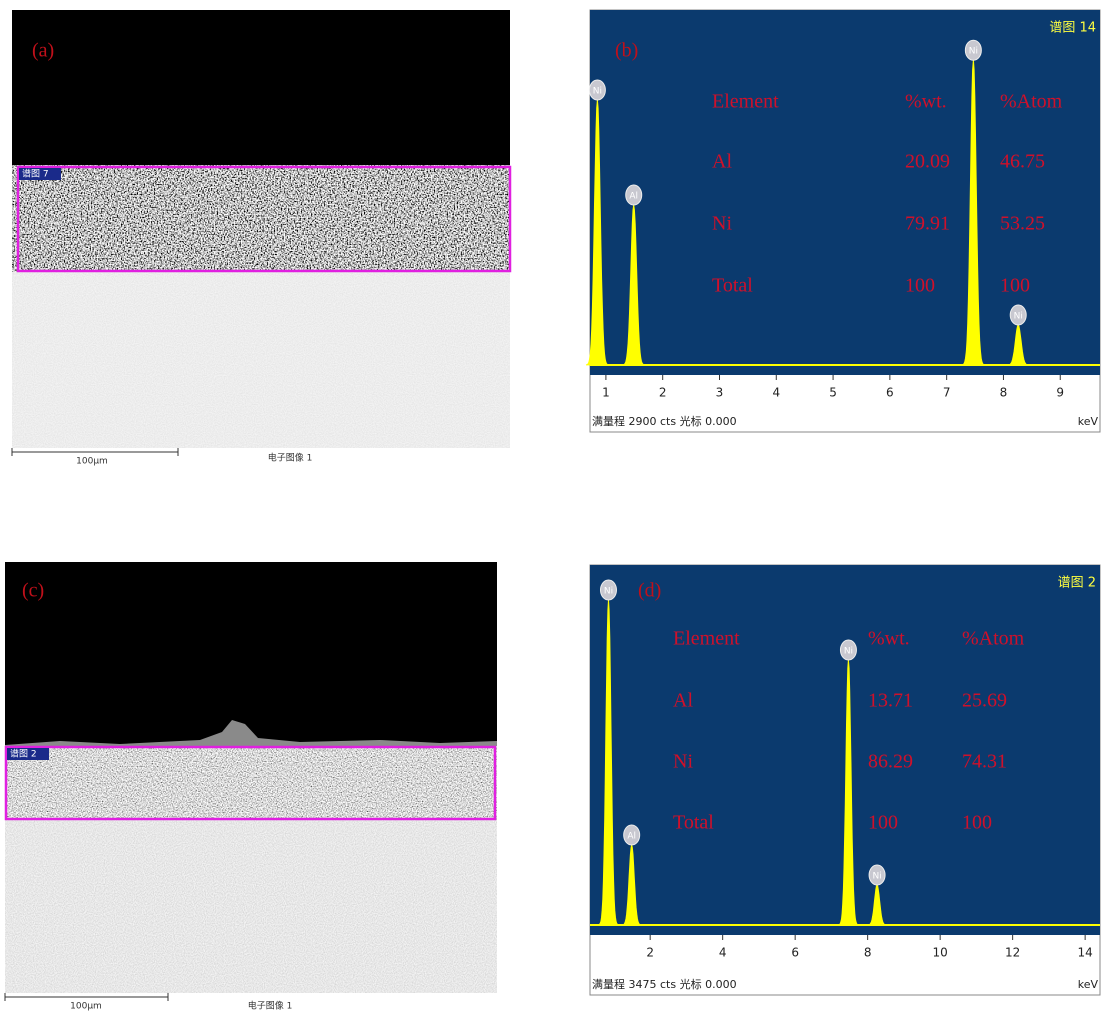 This screenshot has width=1102, height=1014. Describe the element at coordinates (1012, 953) in the screenshot. I see `x-tick-label: 12` at that location.